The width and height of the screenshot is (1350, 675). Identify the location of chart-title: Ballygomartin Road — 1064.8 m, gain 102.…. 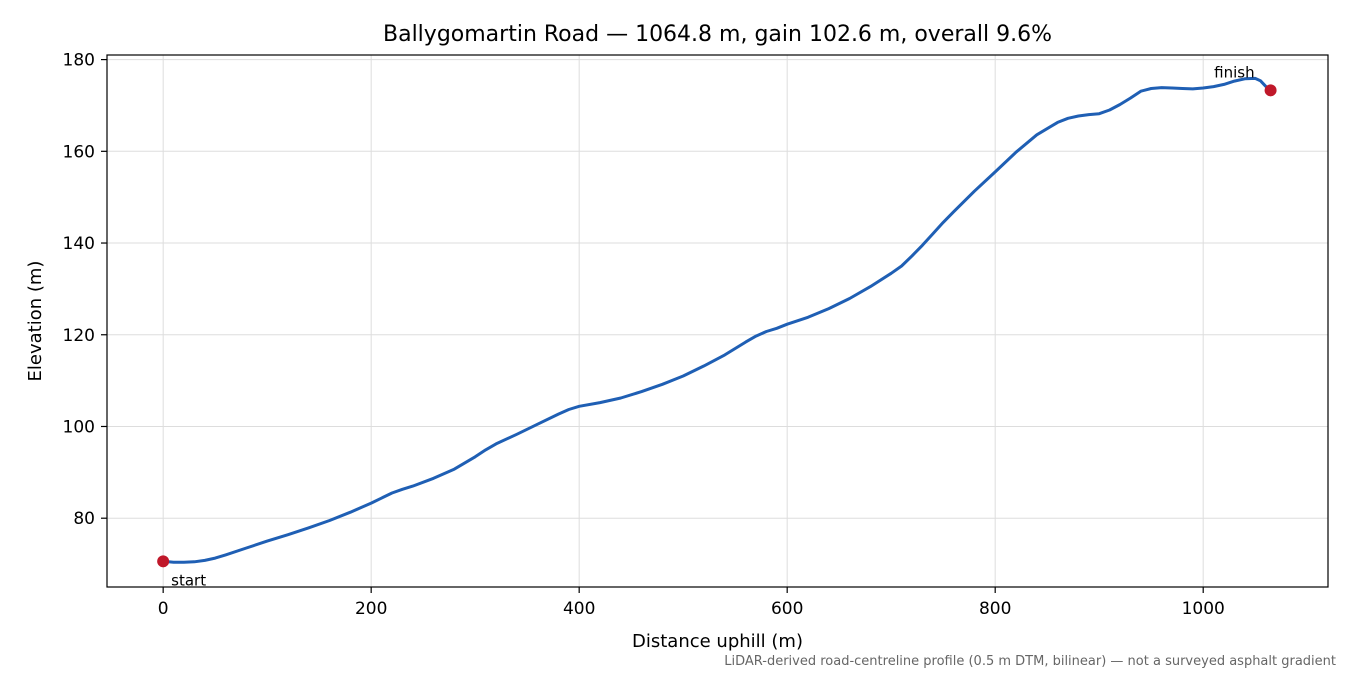
(717, 34).